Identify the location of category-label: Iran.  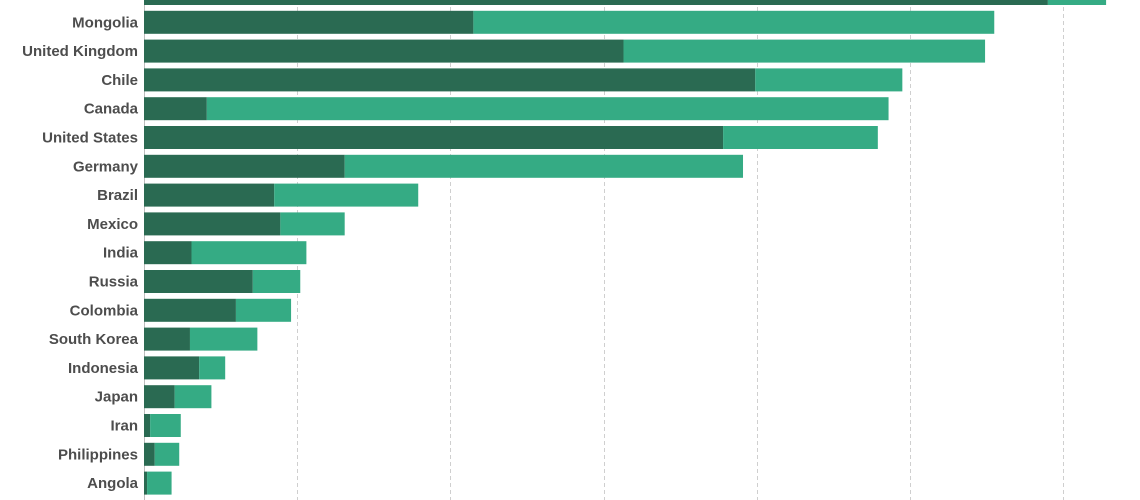
(124, 426).